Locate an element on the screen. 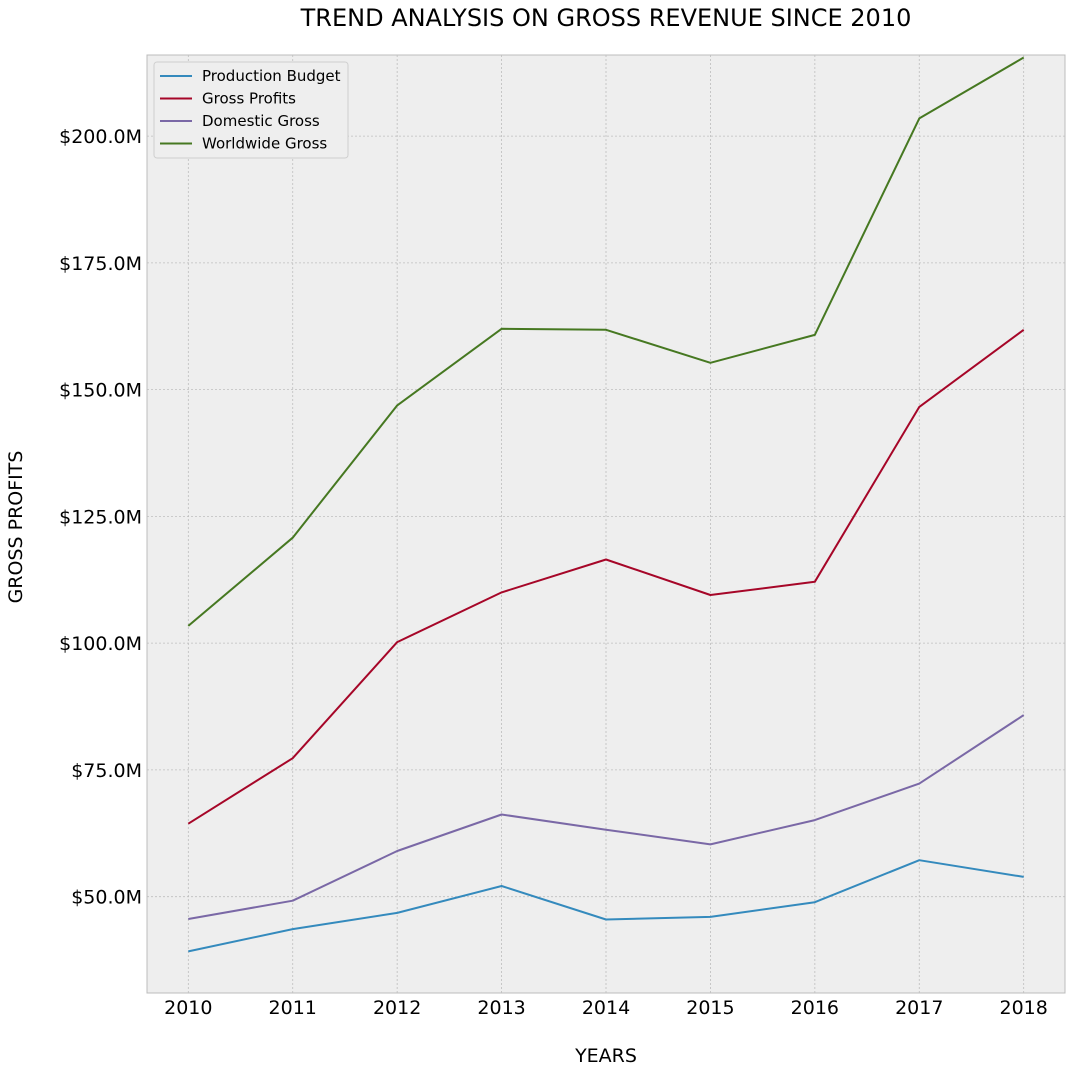 Image resolution: width=1072 pixels, height=1072 pixels. x-tick-label: 2016 is located at coordinates (815, 1008).